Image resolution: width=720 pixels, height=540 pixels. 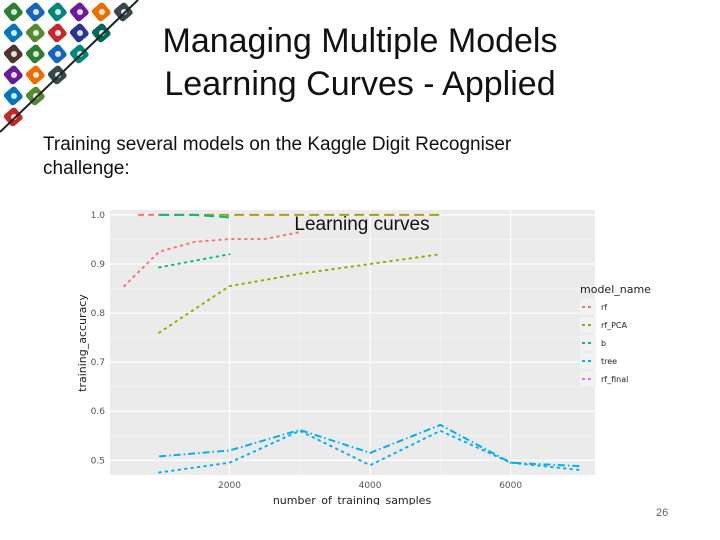 I want to click on y-tick-label: 1.0, so click(x=98, y=216).